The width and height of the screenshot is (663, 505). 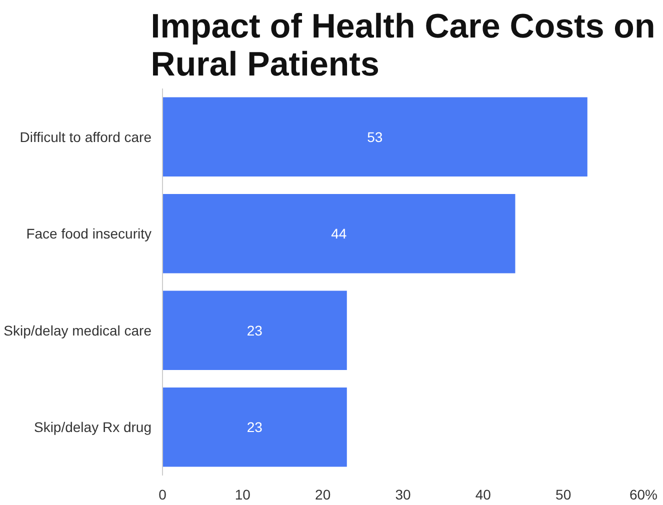 What do you see at coordinates (93, 427) in the screenshot?
I see `y-tick-label: Skip/delay Rx drug` at bounding box center [93, 427].